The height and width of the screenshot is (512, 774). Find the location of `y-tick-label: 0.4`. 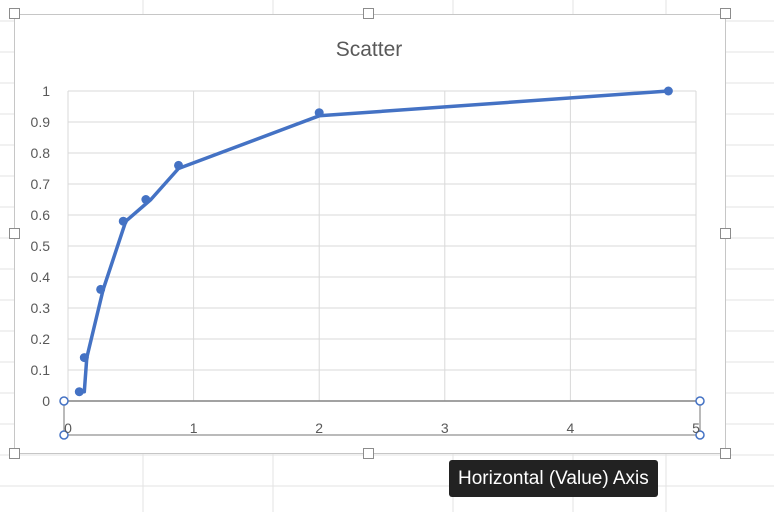

y-tick-label: 0.4 is located at coordinates (41, 277).